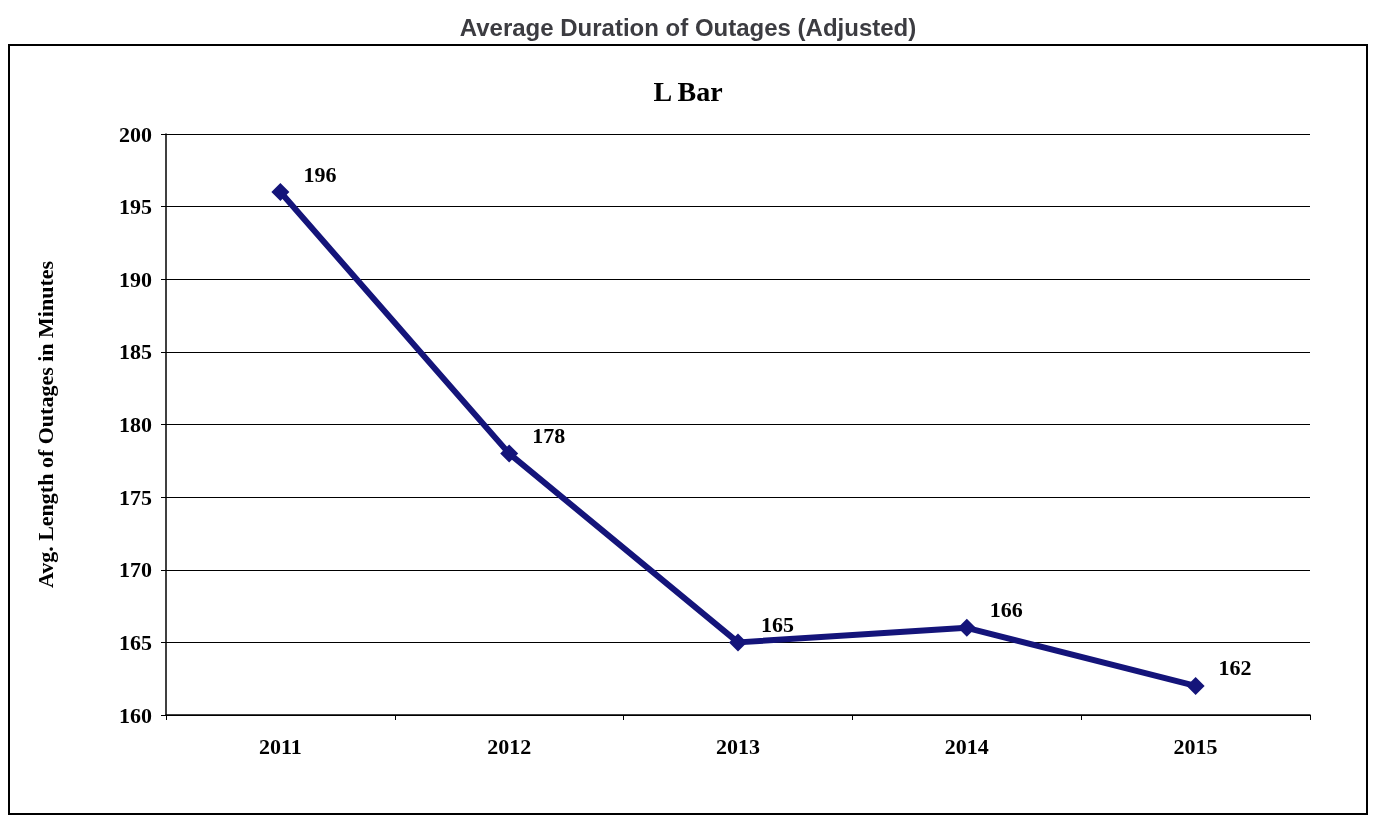  Describe the element at coordinates (135, 497) in the screenshot. I see `y-tick-label: 175` at that location.